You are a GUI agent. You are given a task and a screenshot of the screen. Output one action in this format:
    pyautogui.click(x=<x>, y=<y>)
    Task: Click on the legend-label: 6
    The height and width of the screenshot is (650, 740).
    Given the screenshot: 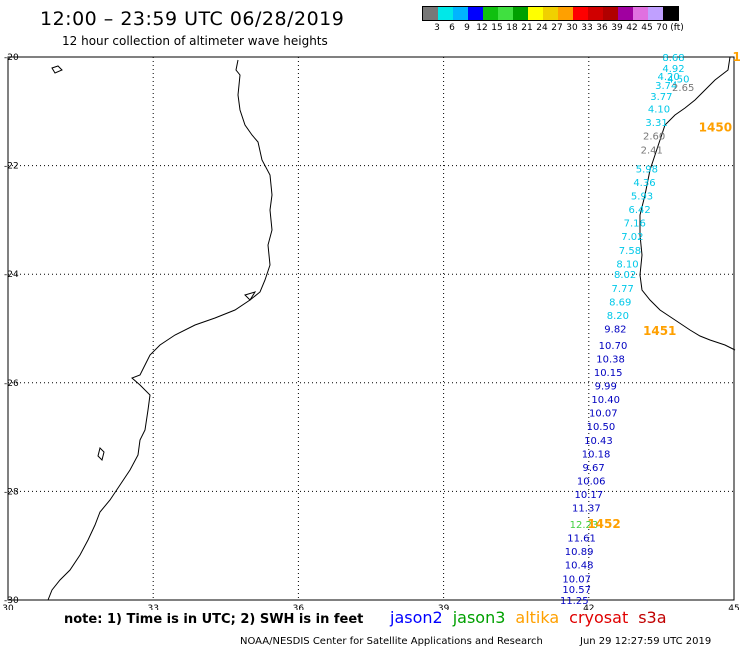 What is the action you would take?
    pyautogui.click(x=452, y=28)
    